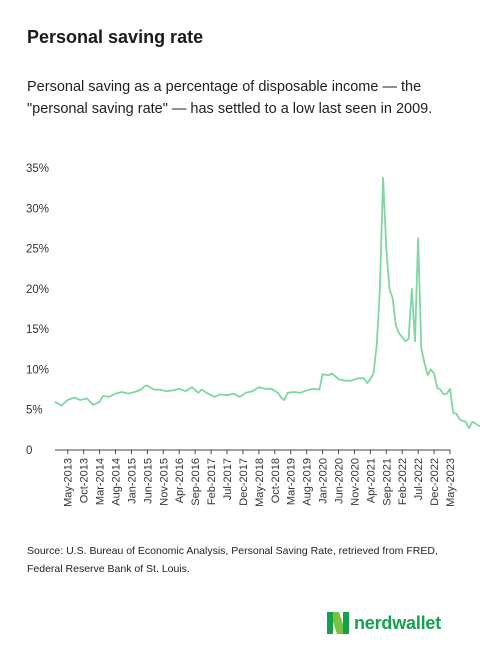  What do you see at coordinates (101, 481) in the screenshot?
I see `x-tick-label: Mar-2014` at bounding box center [101, 481].